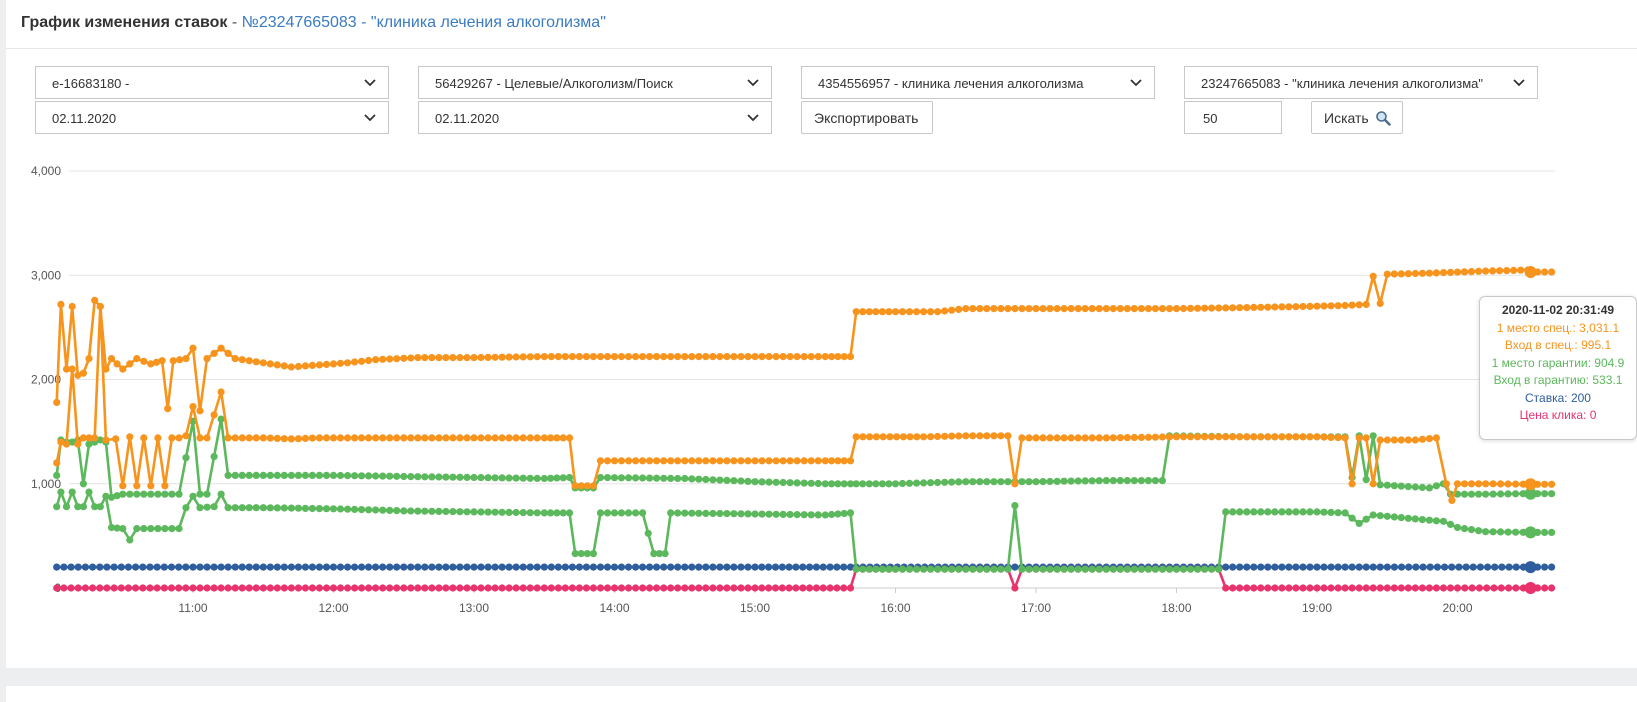 This screenshot has height=702, width=1637. I want to click on campaign-select: 56429267 - Целевые/Алкоголизм/Поиск, so click(595, 82).